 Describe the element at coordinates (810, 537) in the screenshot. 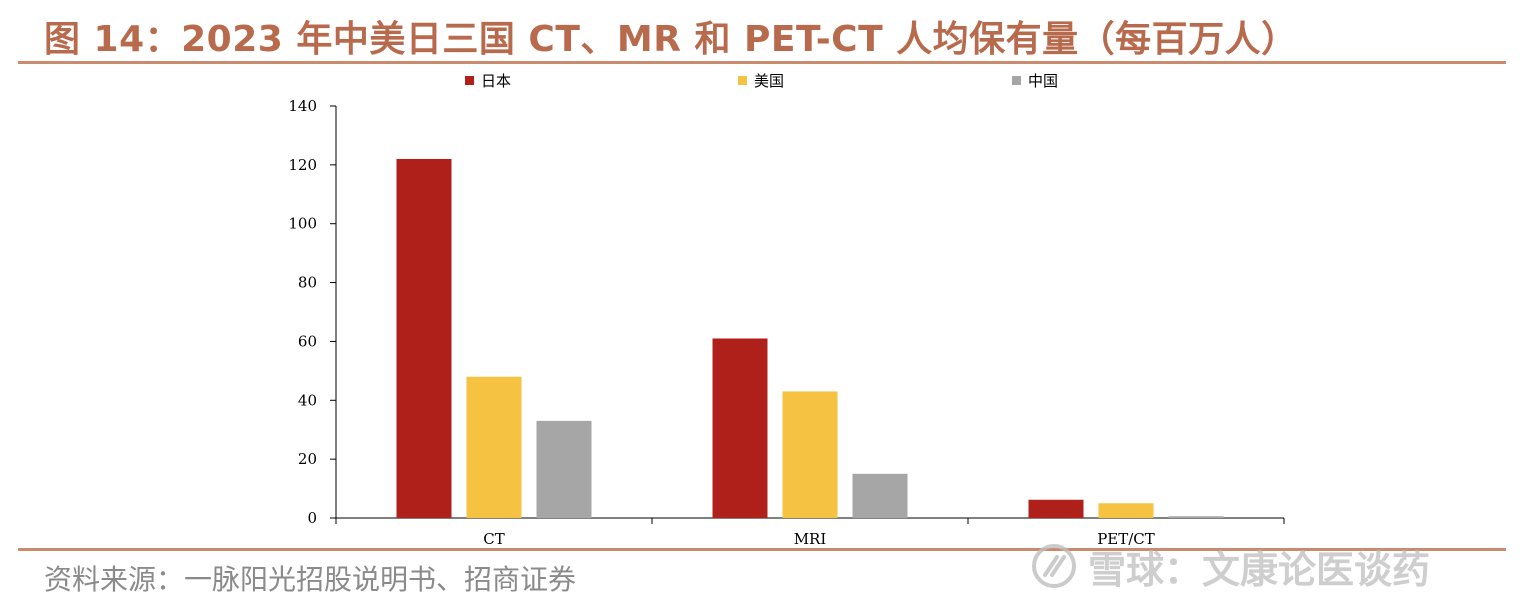

I see `x-tick-label: MRI` at that location.